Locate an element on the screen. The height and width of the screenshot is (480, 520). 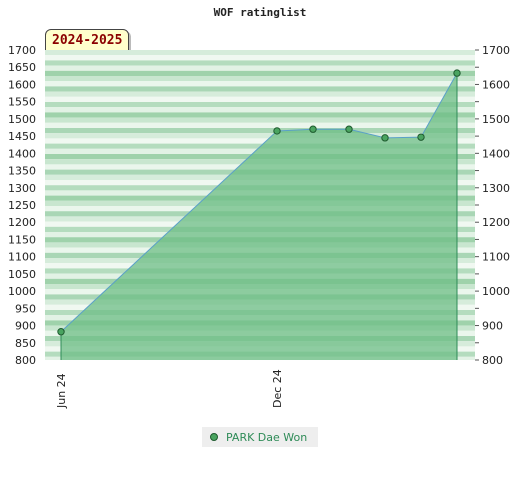
y-tick-label-left: 1150 is located at coordinates (22, 239).